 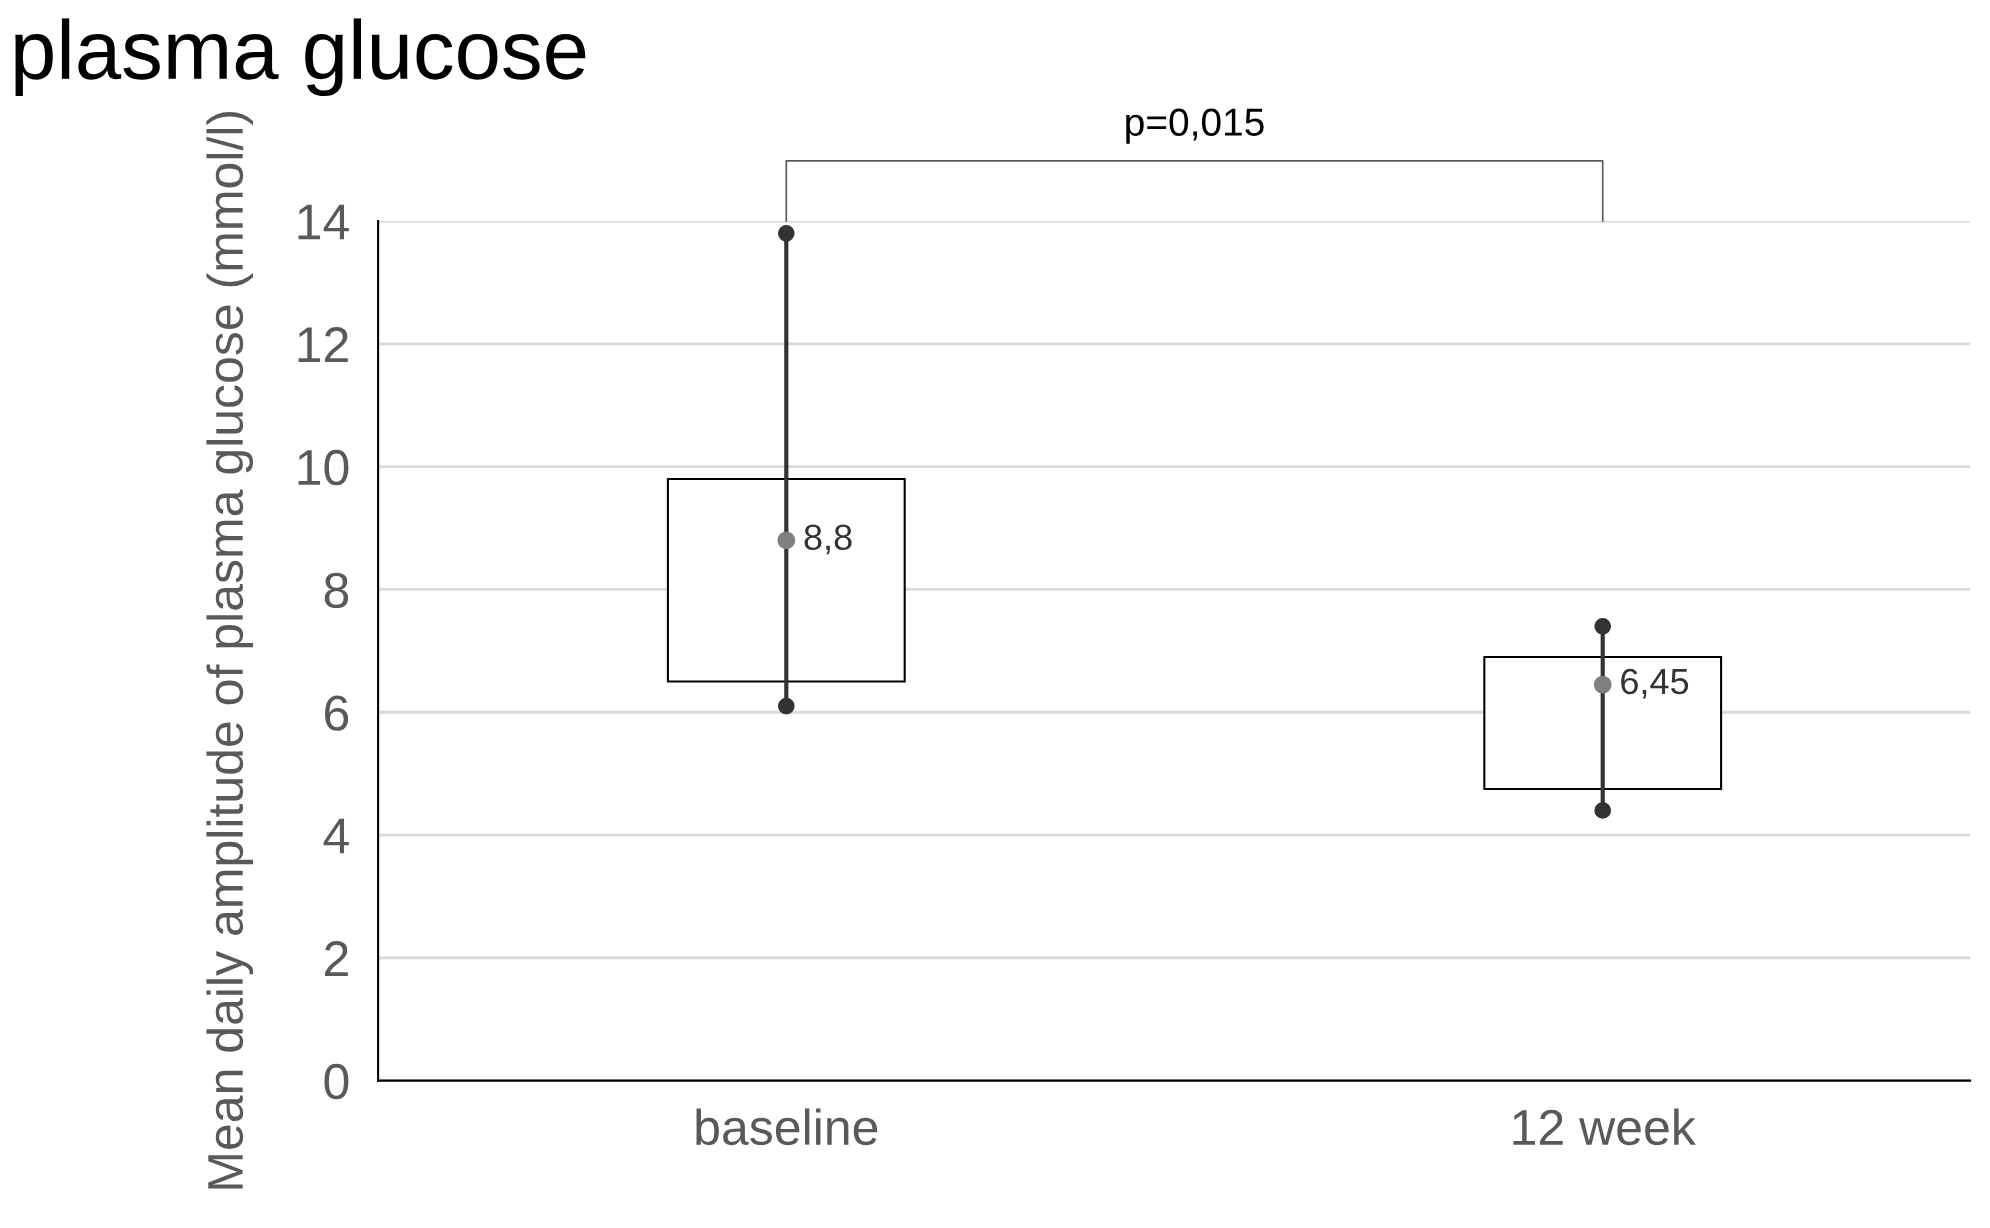 I want to click on y-tick-label: 0, so click(x=336, y=1081).